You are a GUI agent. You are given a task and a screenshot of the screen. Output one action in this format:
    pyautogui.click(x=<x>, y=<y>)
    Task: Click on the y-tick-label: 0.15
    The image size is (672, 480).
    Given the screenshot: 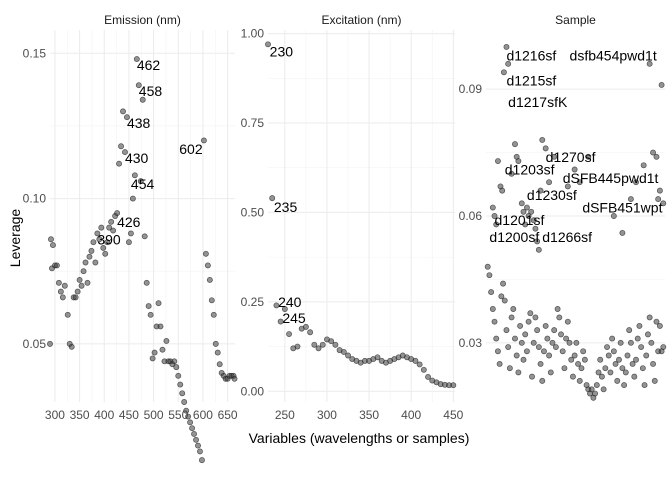 What is the action you would take?
    pyautogui.click(x=35, y=53)
    